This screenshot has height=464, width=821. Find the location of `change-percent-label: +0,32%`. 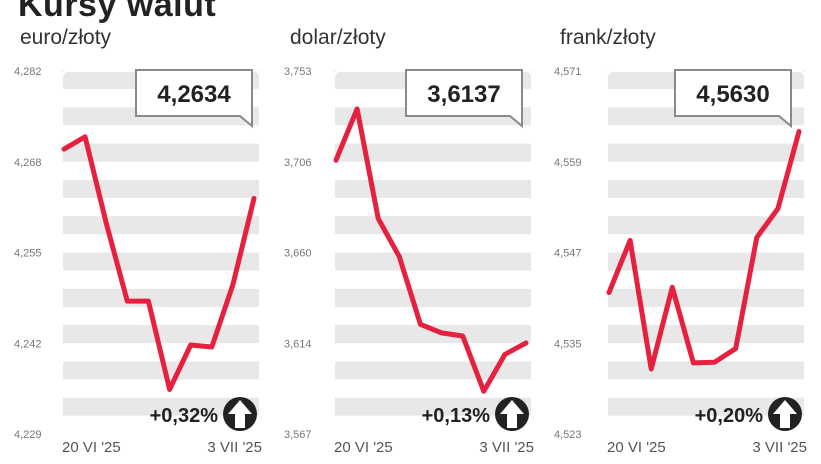

change-percent-label: +0,32% is located at coordinates (184, 416).